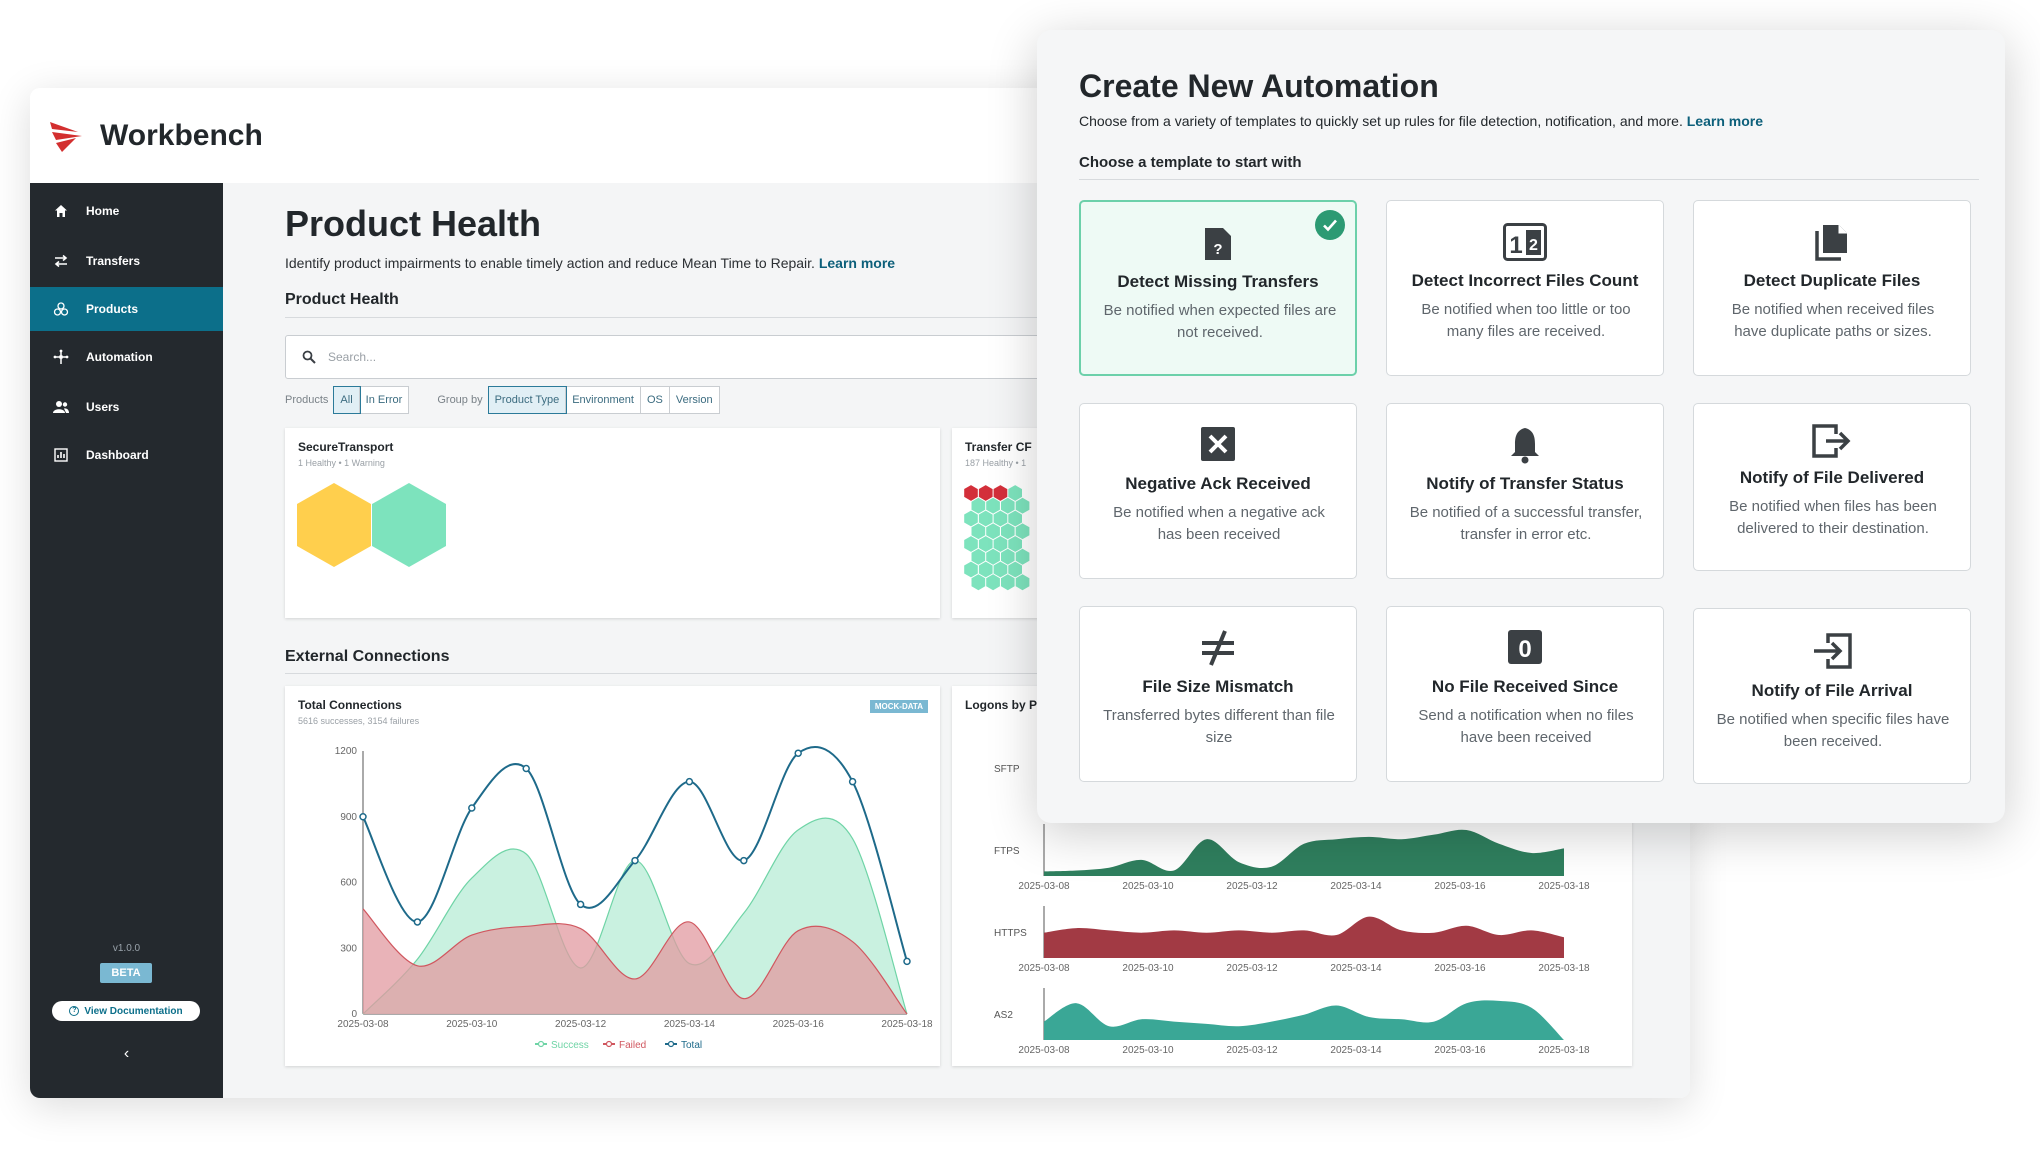 Image resolution: width=2040 pixels, height=1149 pixels. I want to click on sidebar-item-products: Products, so click(126, 309).